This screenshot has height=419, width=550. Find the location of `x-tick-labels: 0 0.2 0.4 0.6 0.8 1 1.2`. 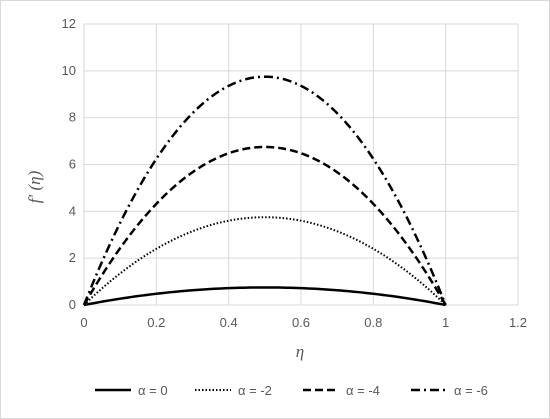

x-tick-labels: 0 0.2 0.4 0.6 0.8 1 1.2 is located at coordinates (303, 322).